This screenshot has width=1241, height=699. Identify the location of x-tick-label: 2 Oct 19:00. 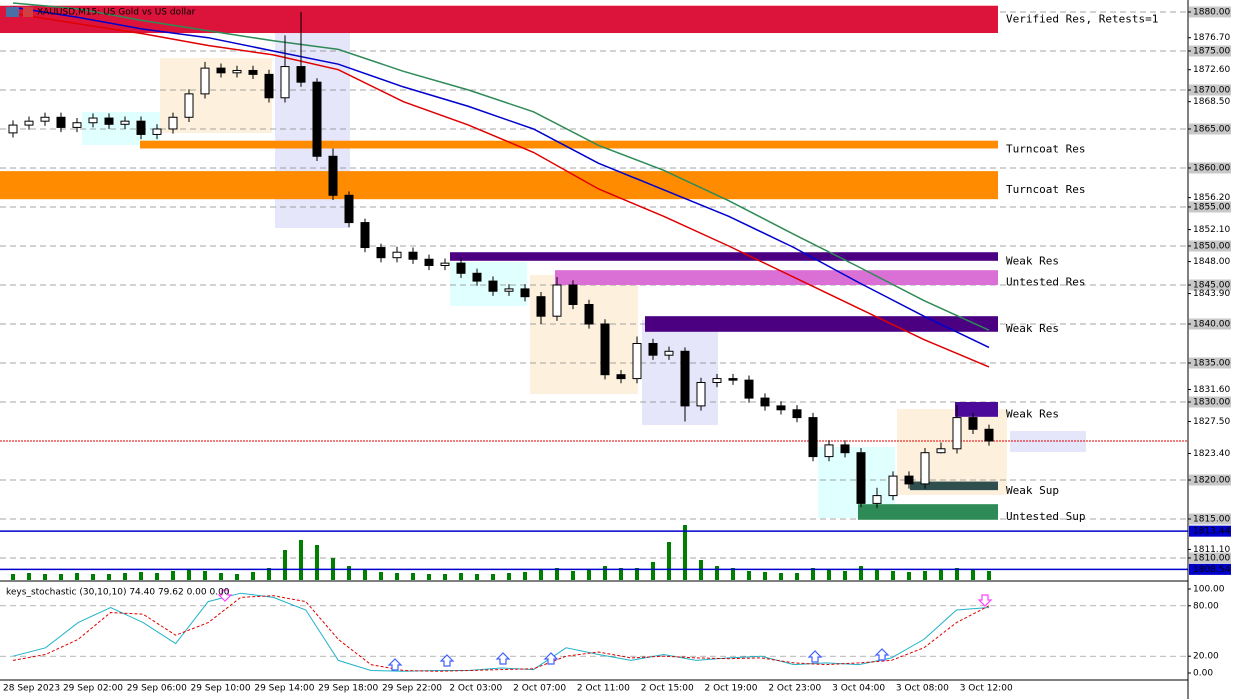
(731, 689).